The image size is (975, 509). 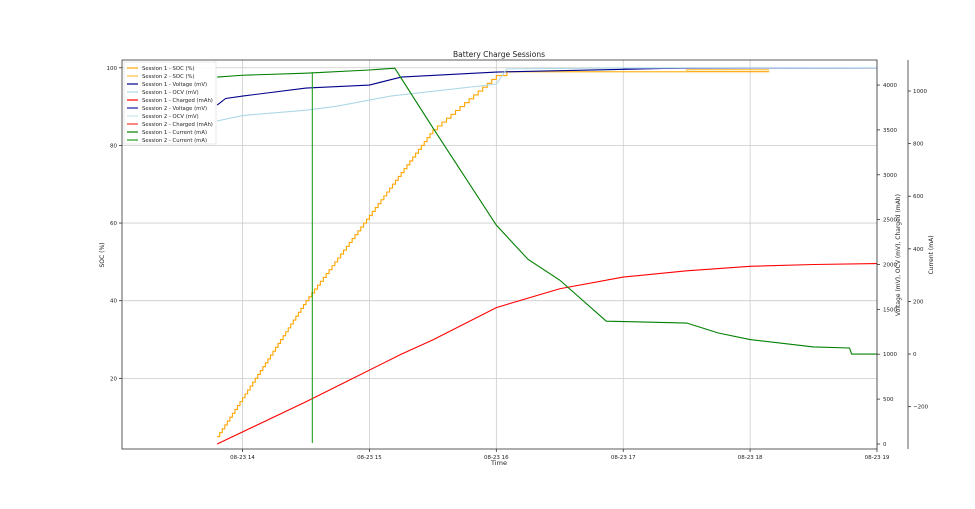 What do you see at coordinates (750, 458) in the screenshot?
I see `x-tick-label: 08-23 18` at bounding box center [750, 458].